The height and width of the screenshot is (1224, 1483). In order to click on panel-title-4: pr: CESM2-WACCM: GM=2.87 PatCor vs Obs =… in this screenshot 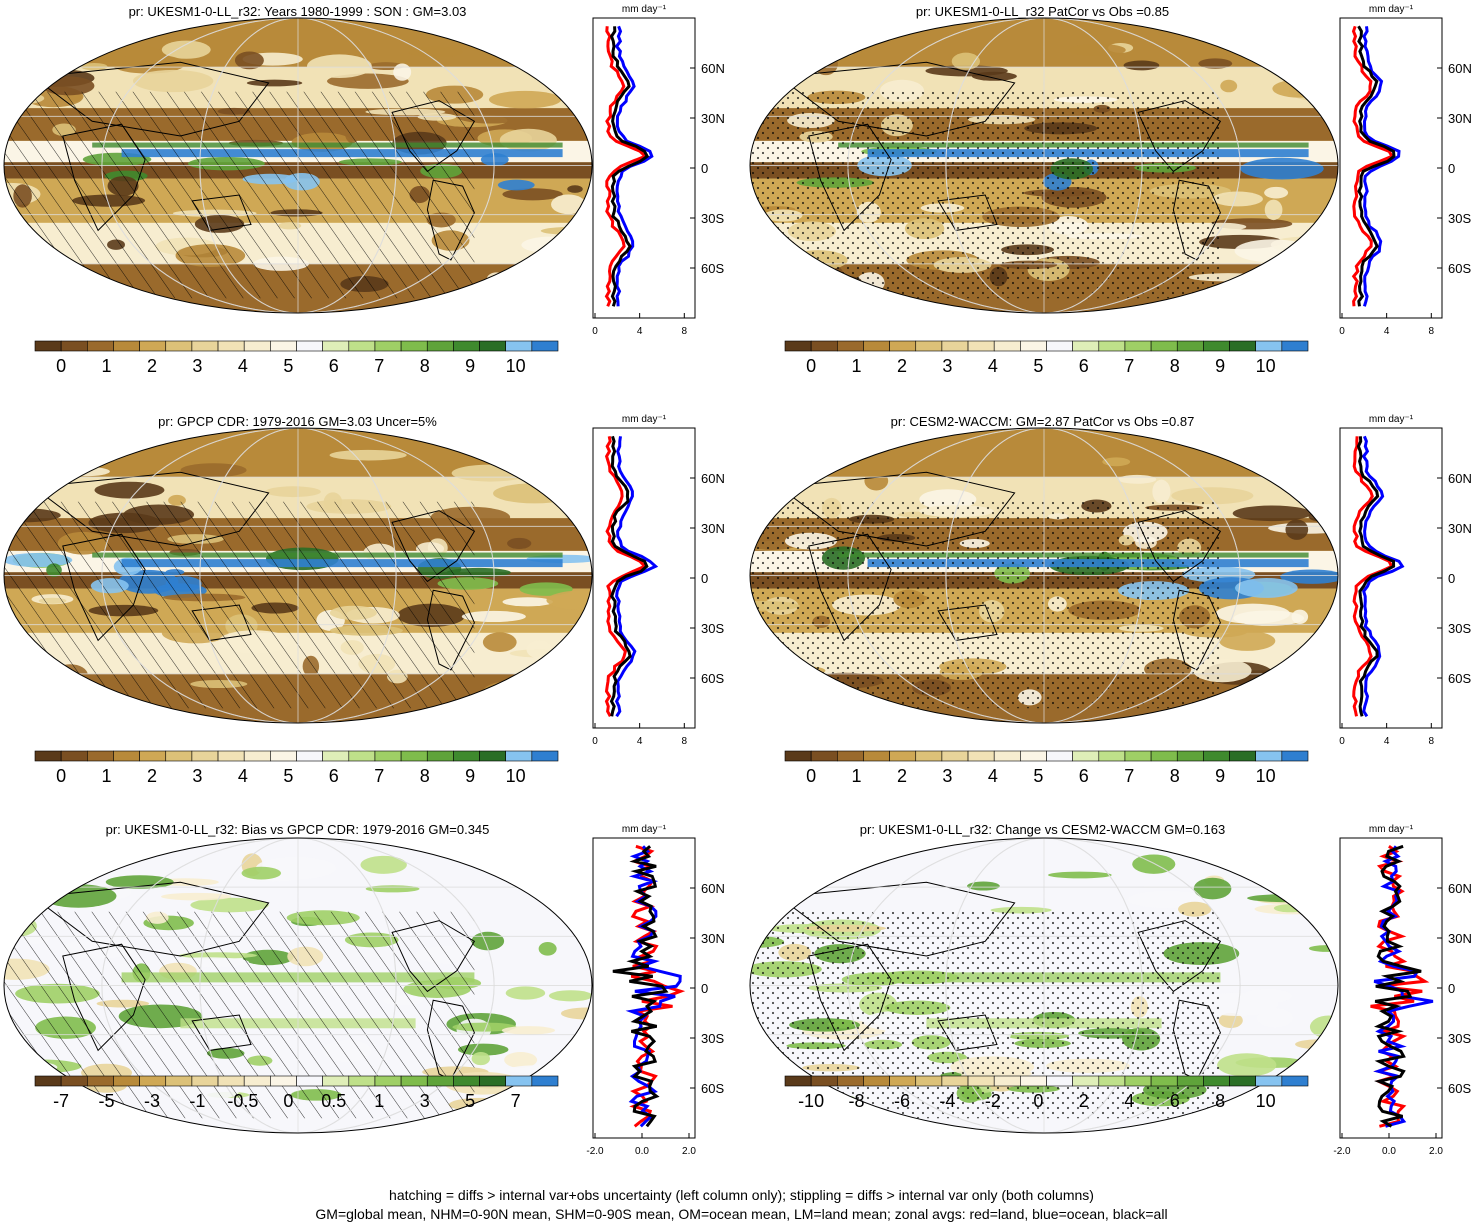, I will do `click(1042, 421)`.